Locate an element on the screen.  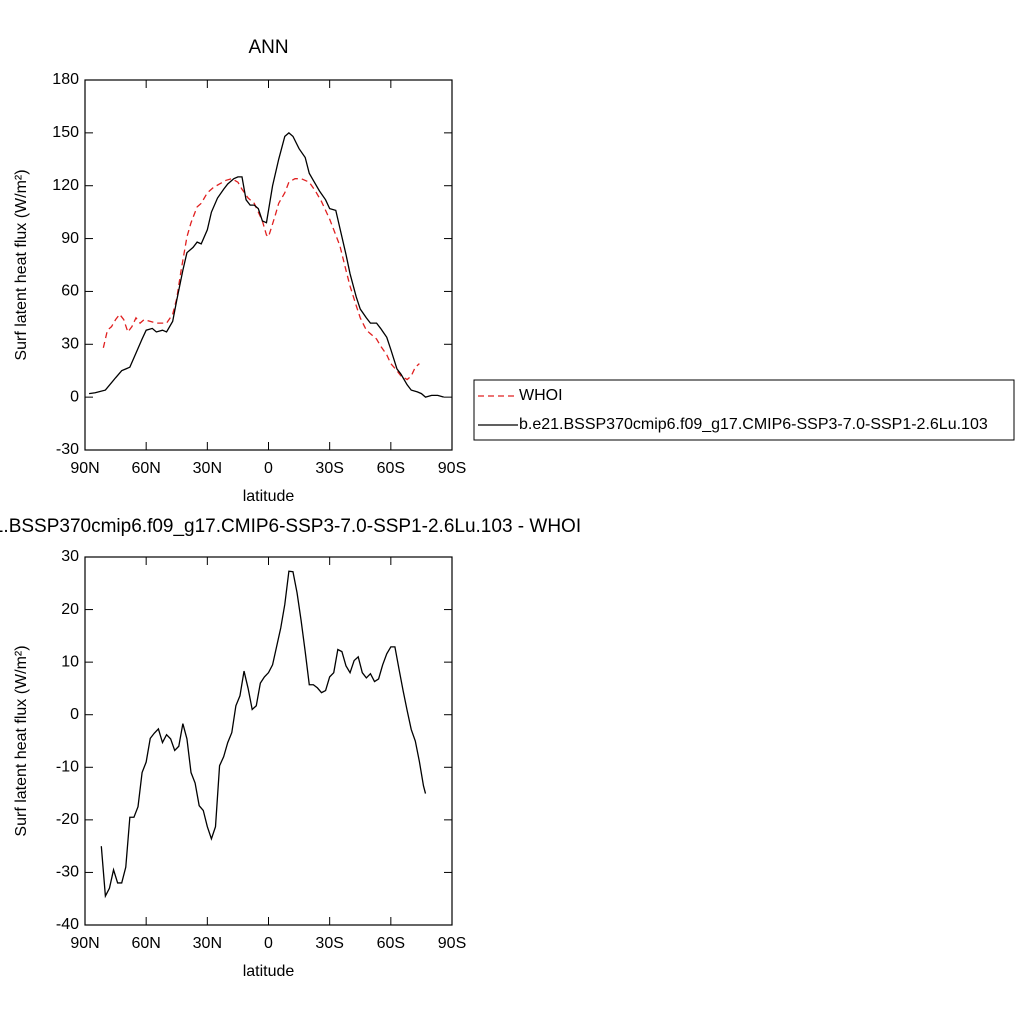
y-tick-label: 180 is located at coordinates (65, 79).